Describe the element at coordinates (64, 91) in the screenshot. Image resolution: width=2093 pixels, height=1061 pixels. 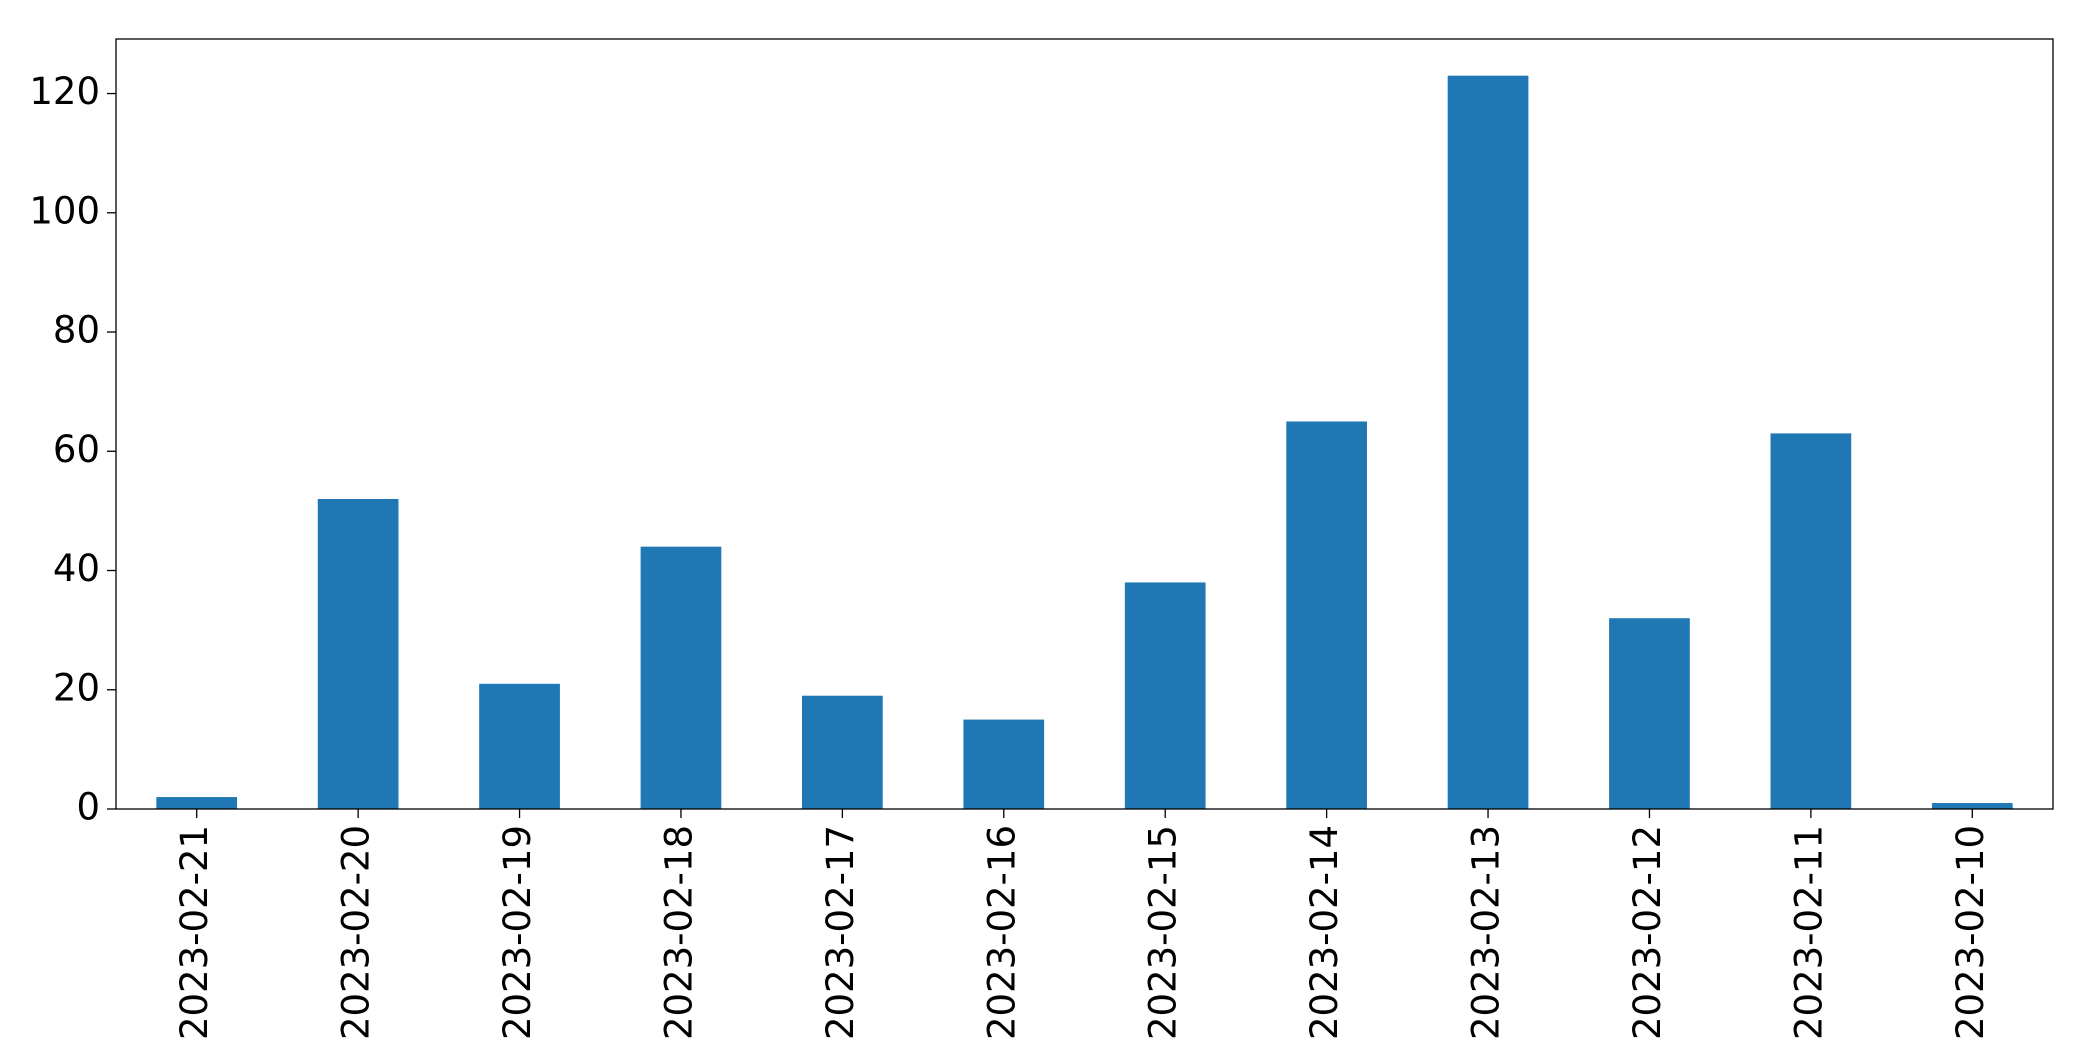
I see `y-tick-label: 120` at that location.